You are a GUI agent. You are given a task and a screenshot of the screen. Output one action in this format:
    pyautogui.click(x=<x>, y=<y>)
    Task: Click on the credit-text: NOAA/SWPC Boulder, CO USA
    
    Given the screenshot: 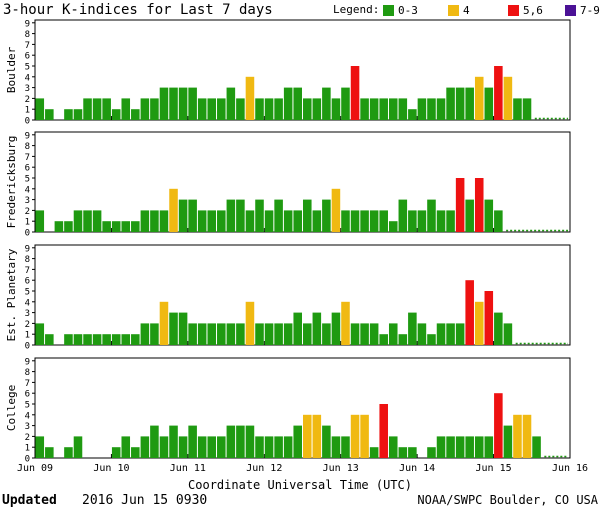 What is the action you would take?
    pyautogui.click(x=507, y=500)
    